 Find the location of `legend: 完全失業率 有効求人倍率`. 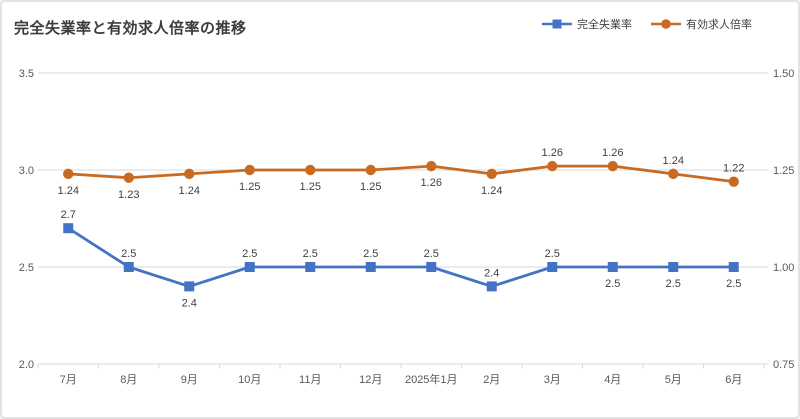

legend: 完全失業率 有効求人倍率 is located at coordinates (646, 24).